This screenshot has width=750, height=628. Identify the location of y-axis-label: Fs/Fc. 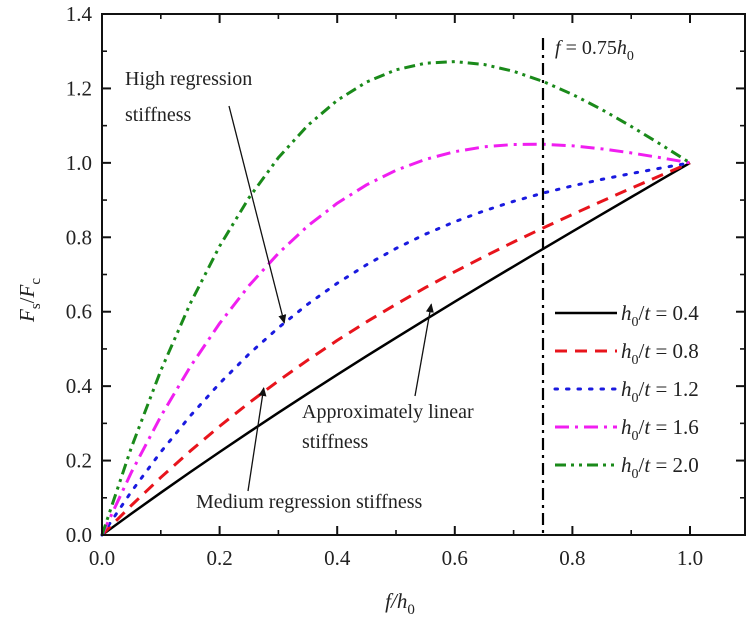
(29, 300).